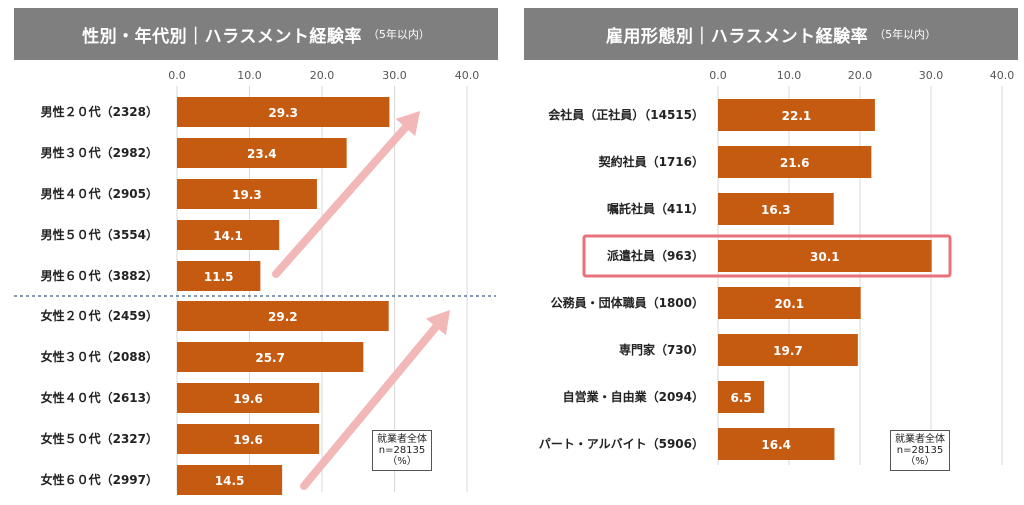 Image resolution: width=1024 pixels, height=505 pixels. I want to click on category-label: 自営業・自由業（2094）, so click(633, 396).